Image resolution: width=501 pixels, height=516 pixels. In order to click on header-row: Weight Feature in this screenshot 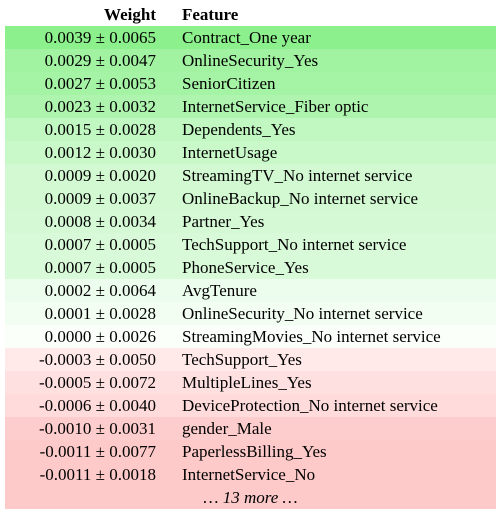, I will do `click(250, 15)`.